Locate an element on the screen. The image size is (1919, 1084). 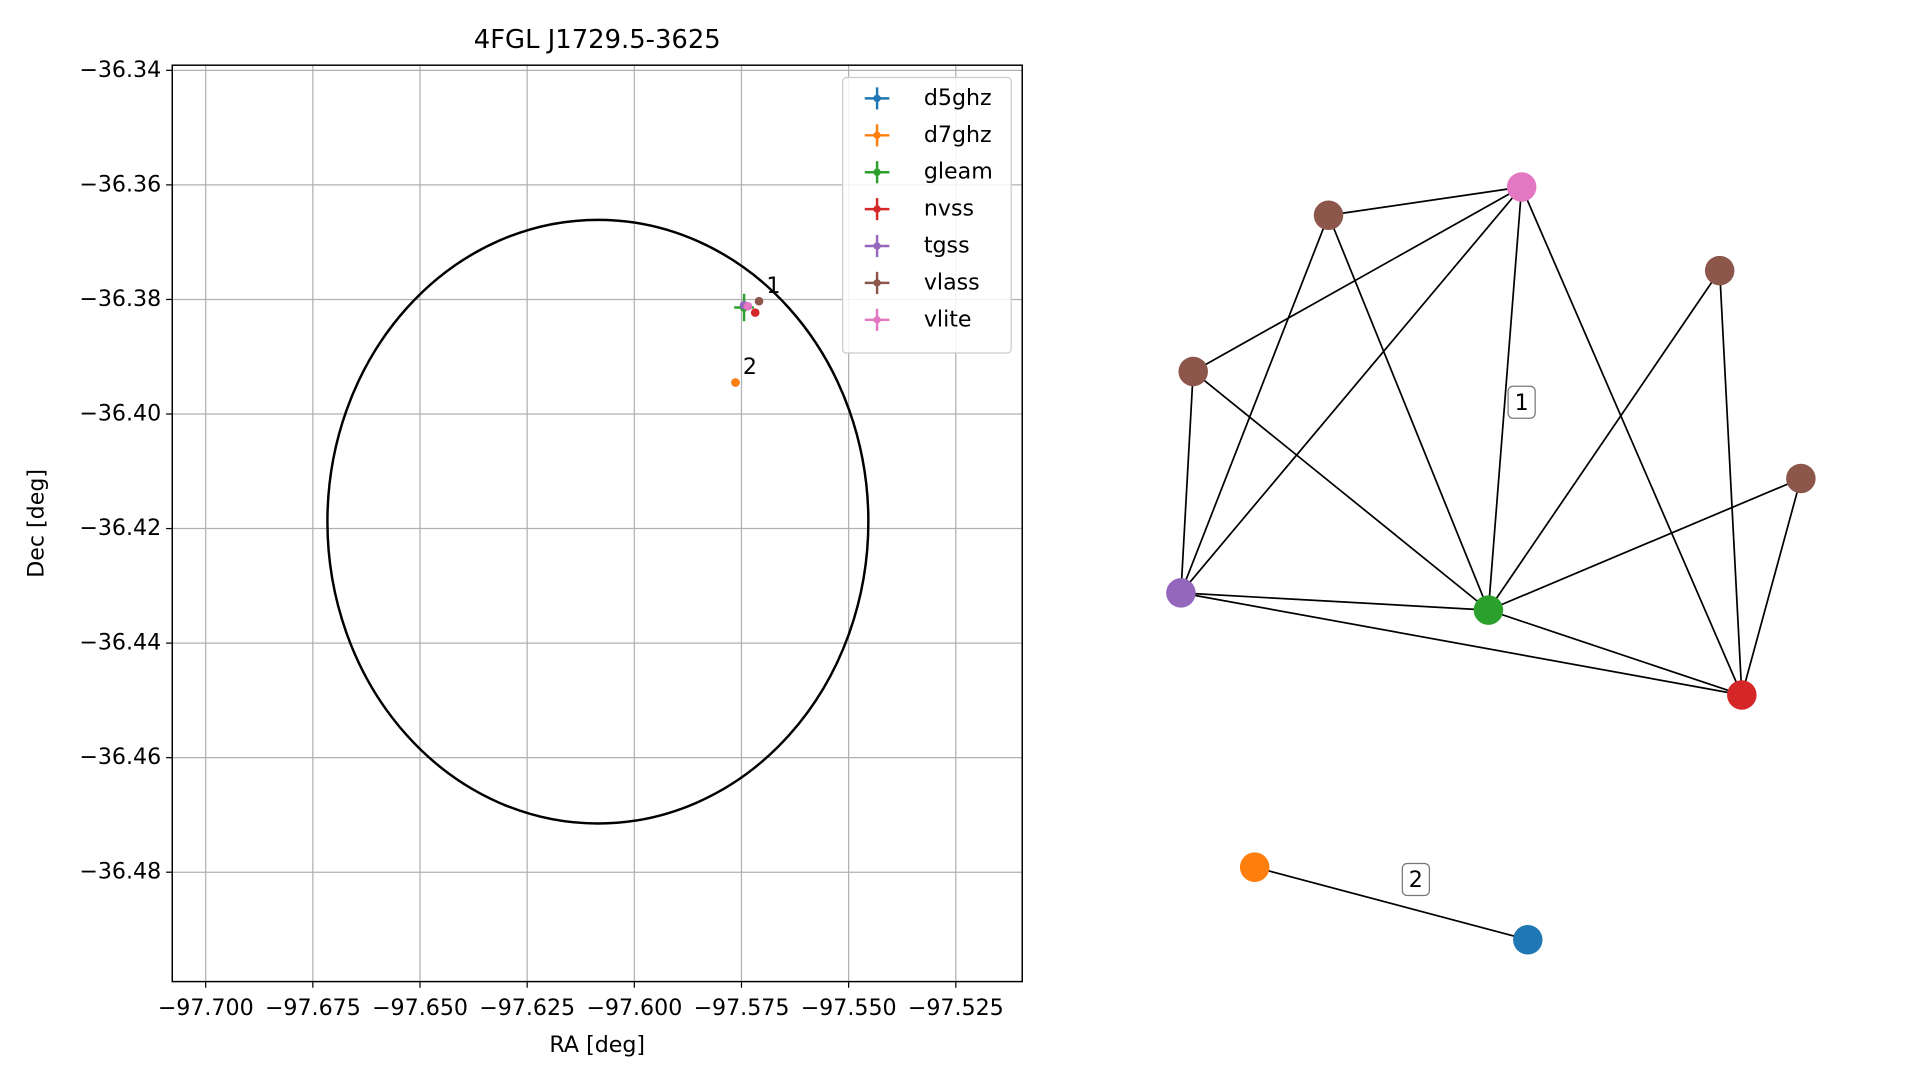
legend-entry: d7ghz is located at coordinates (928, 135).